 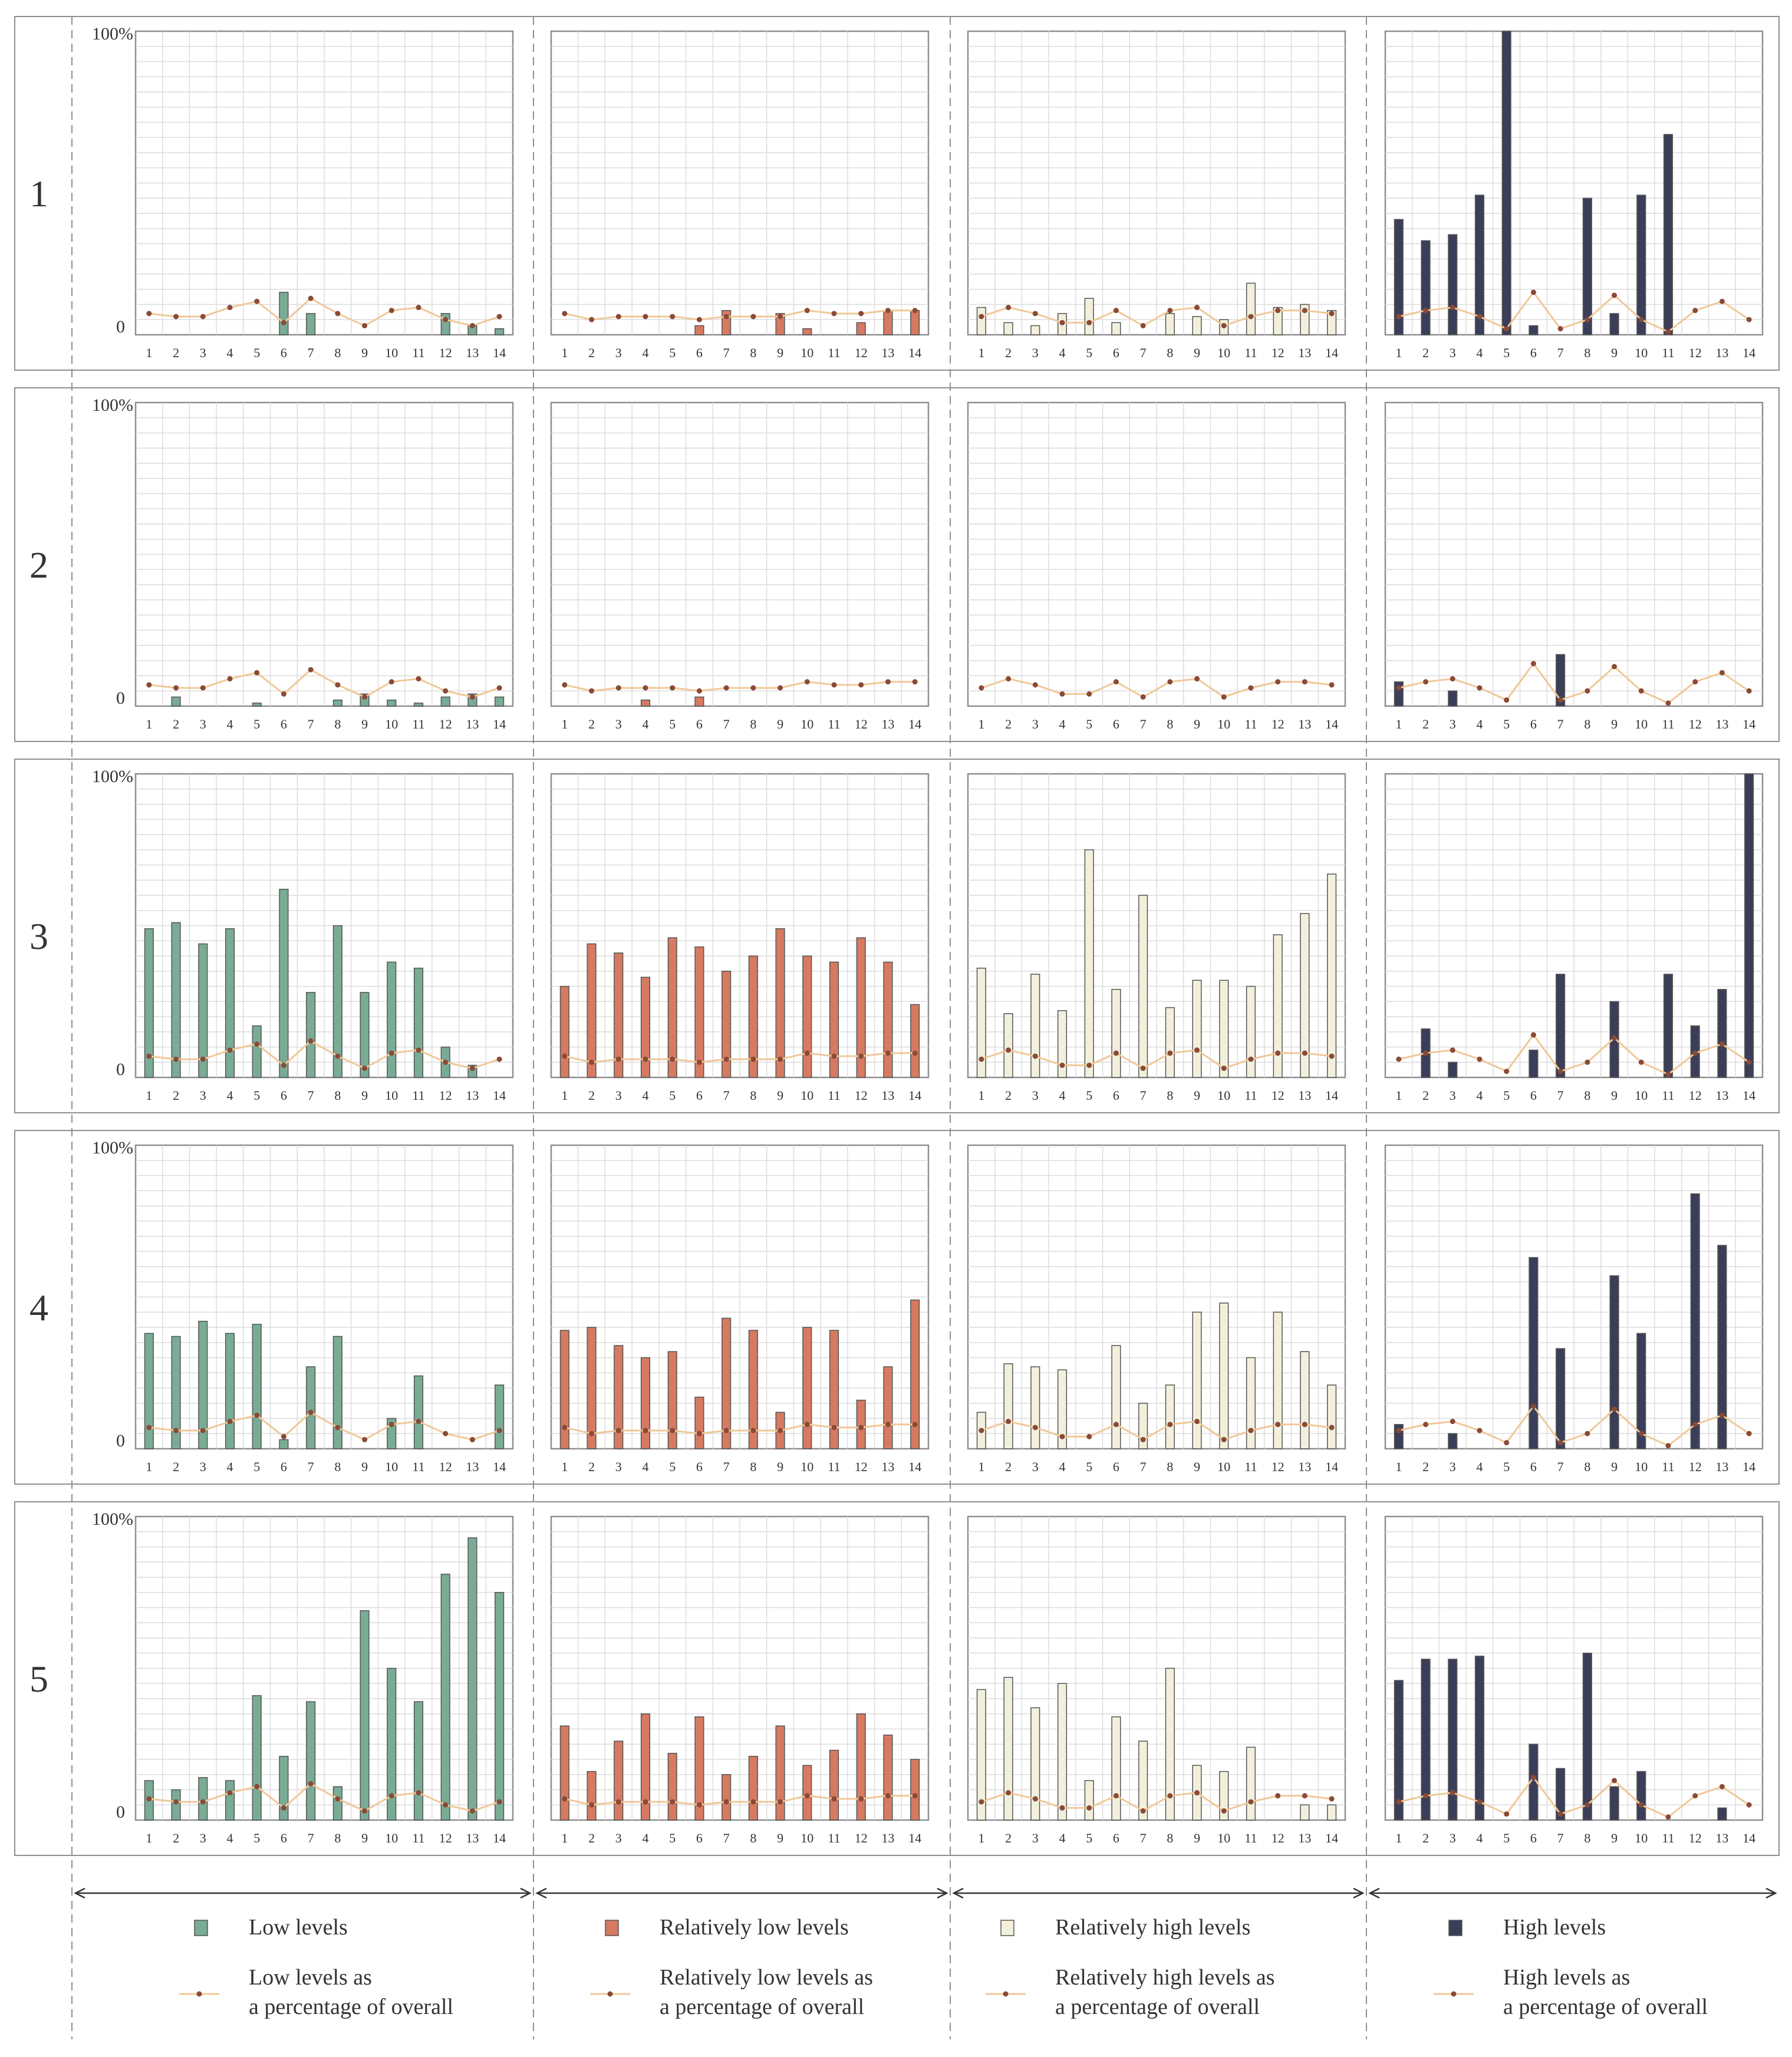 I want to click on x-tick-label: 13, so click(x=887, y=1838).